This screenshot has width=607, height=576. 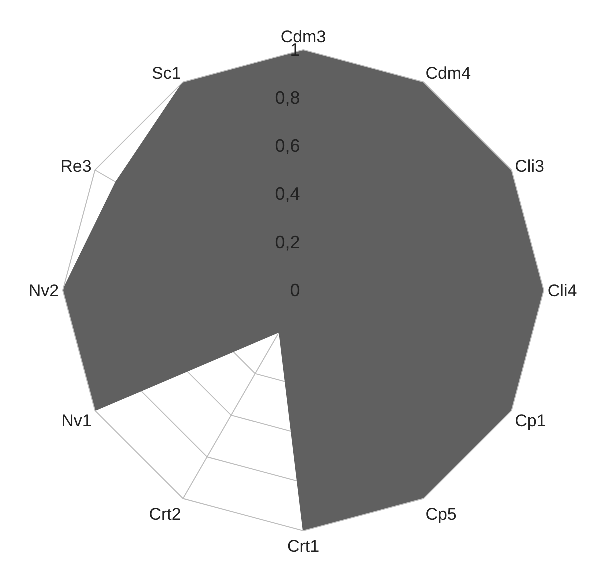 I want to click on spoke-label: Crt1, so click(x=303, y=546).